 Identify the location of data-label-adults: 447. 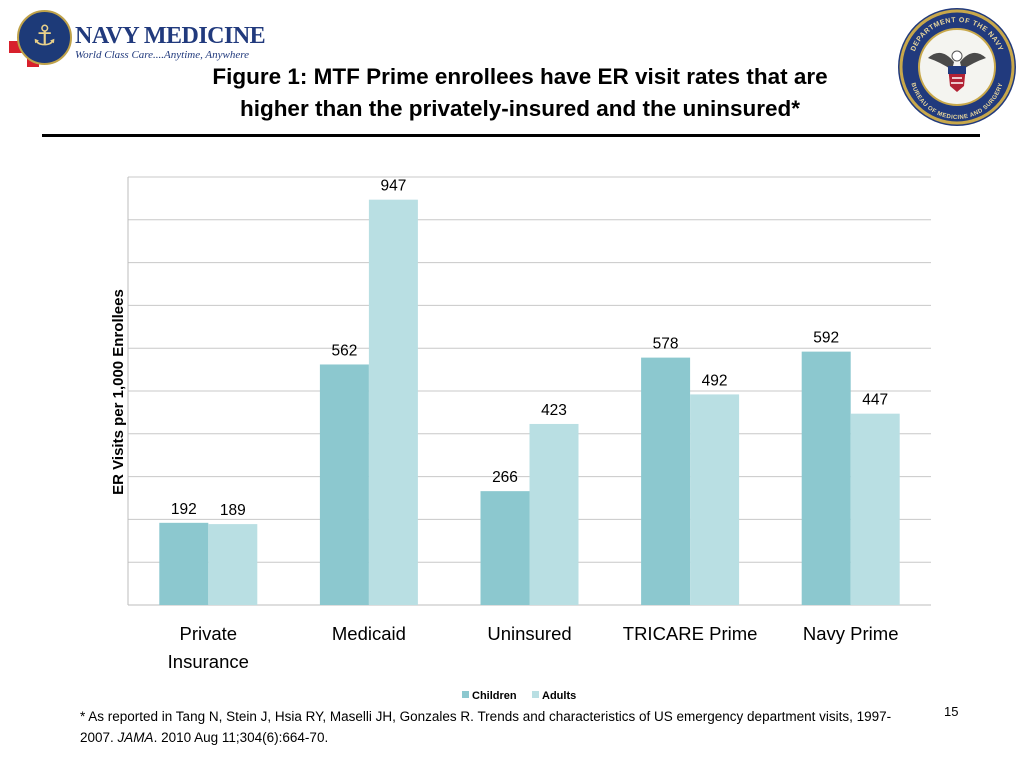
(875, 400).